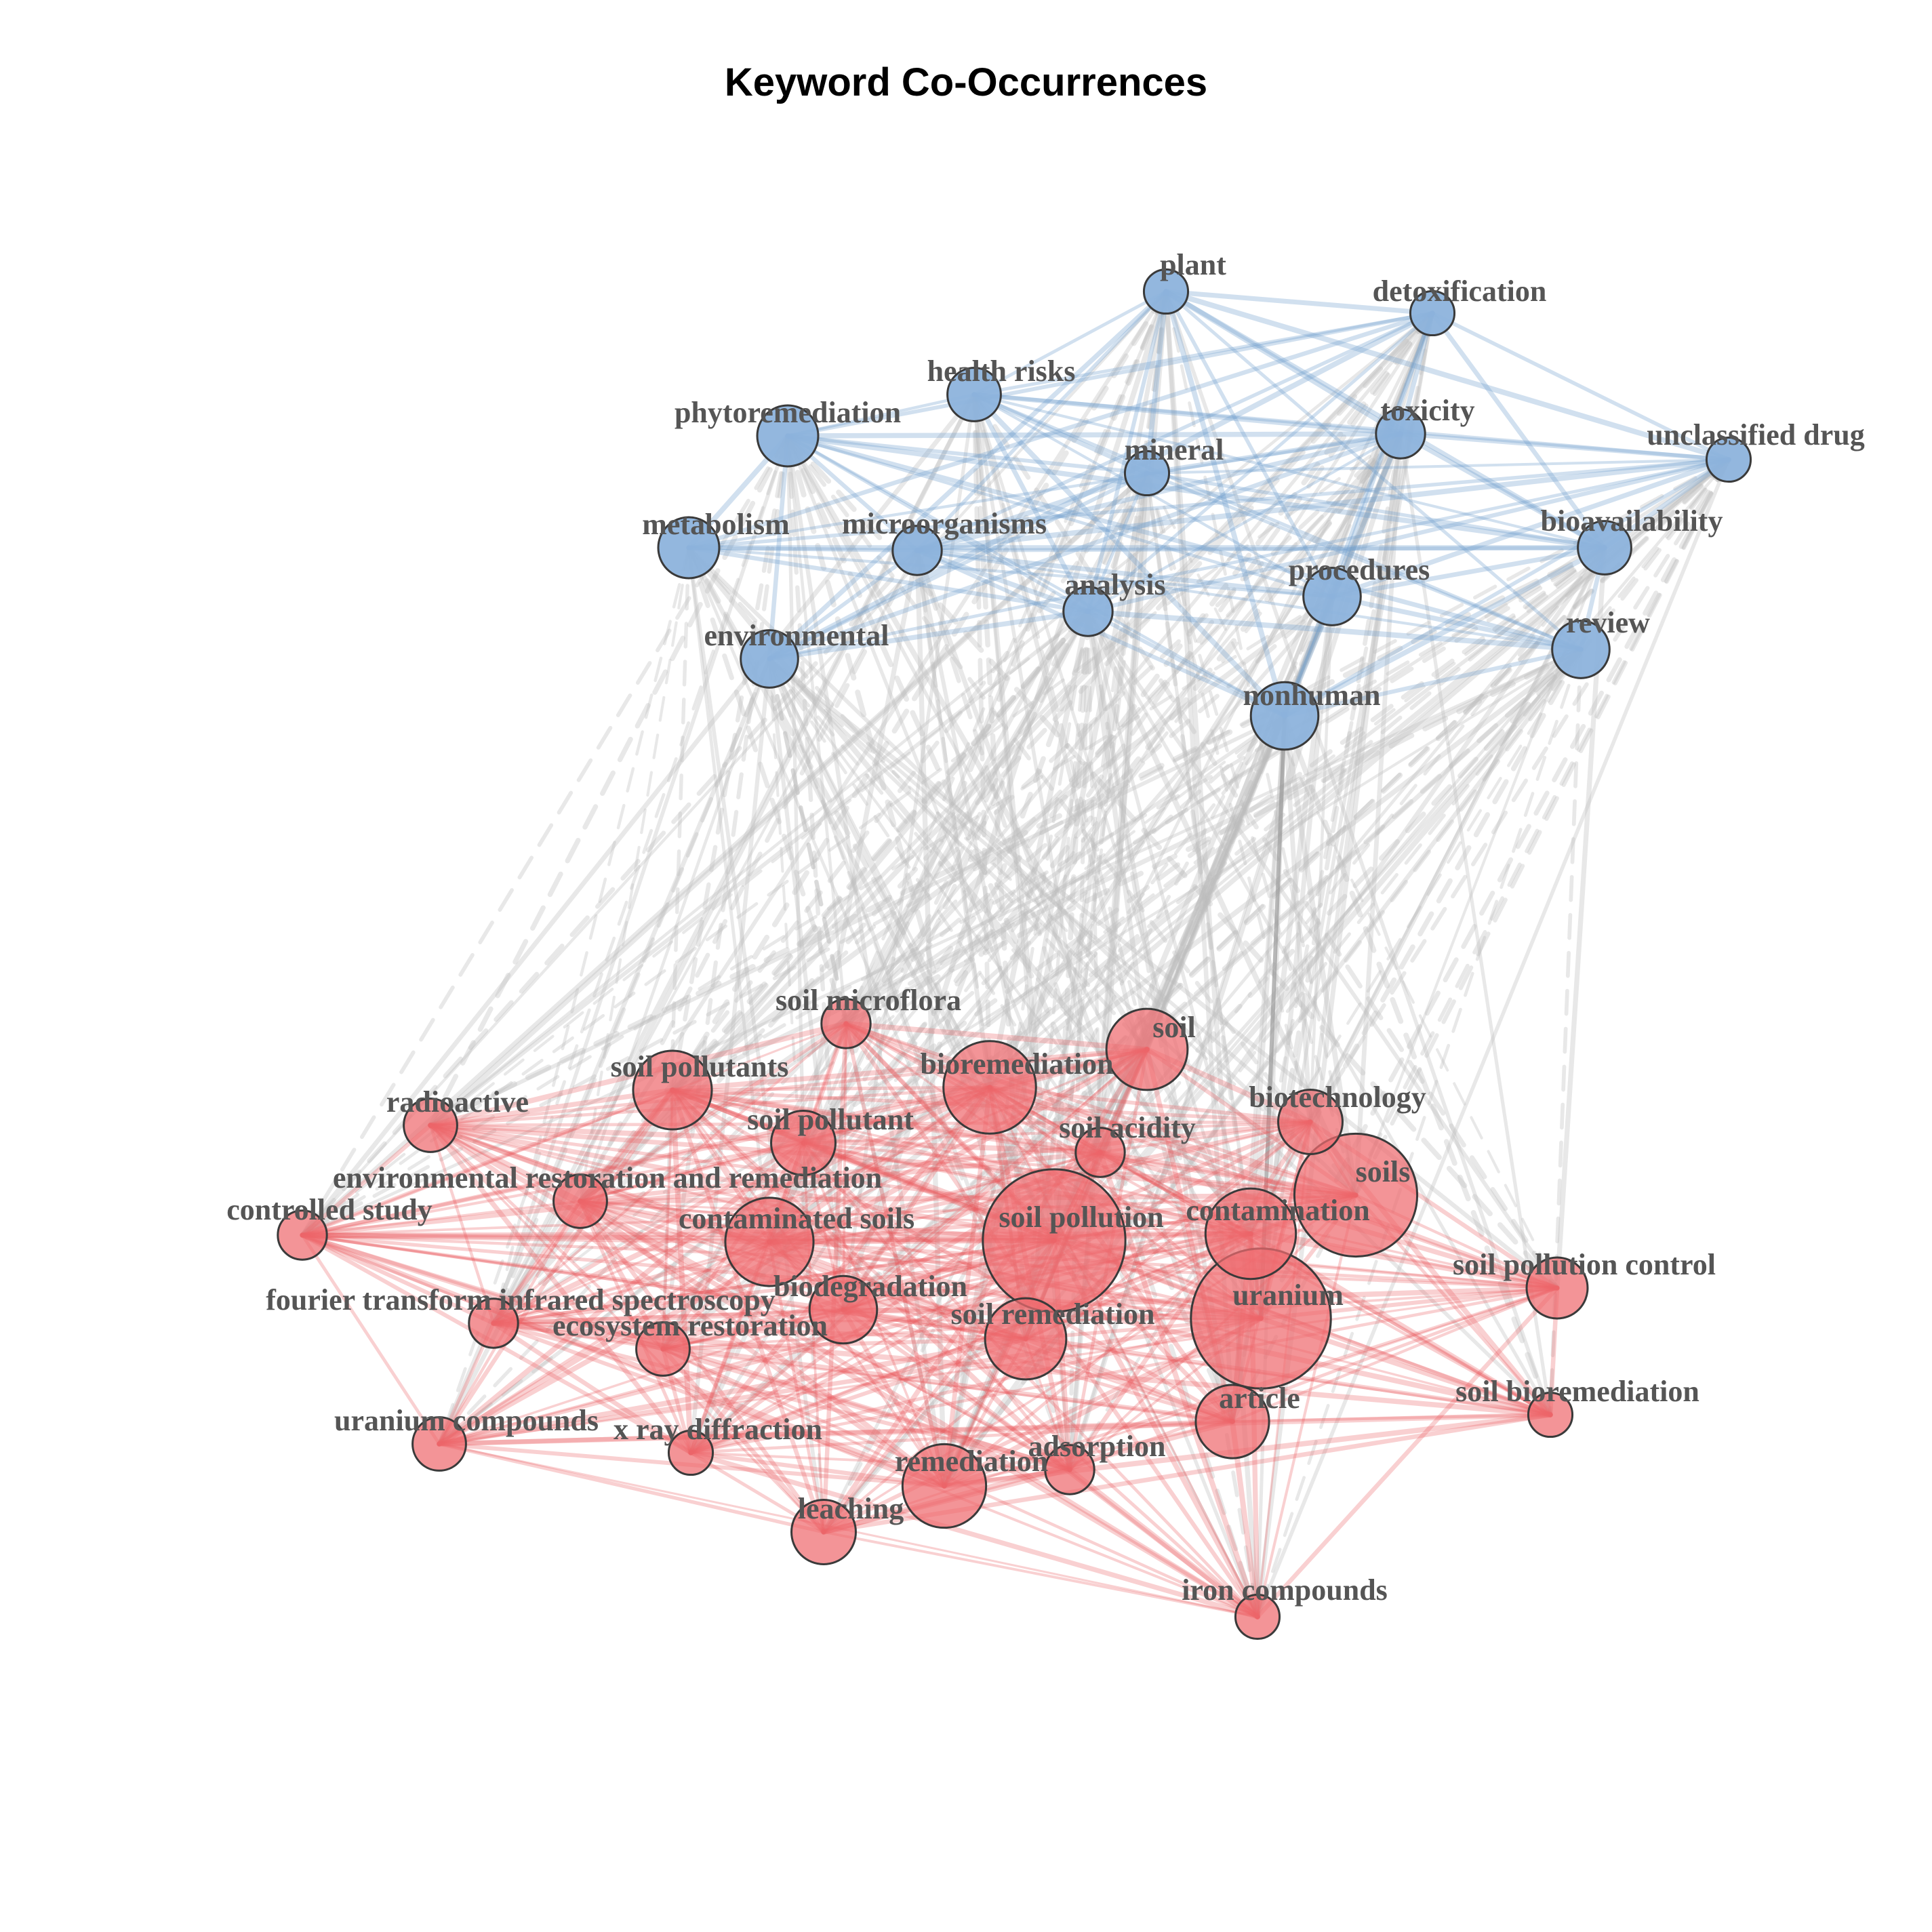  Describe the element at coordinates (868, 1000) in the screenshot. I see `node-label: soil microflora` at that location.